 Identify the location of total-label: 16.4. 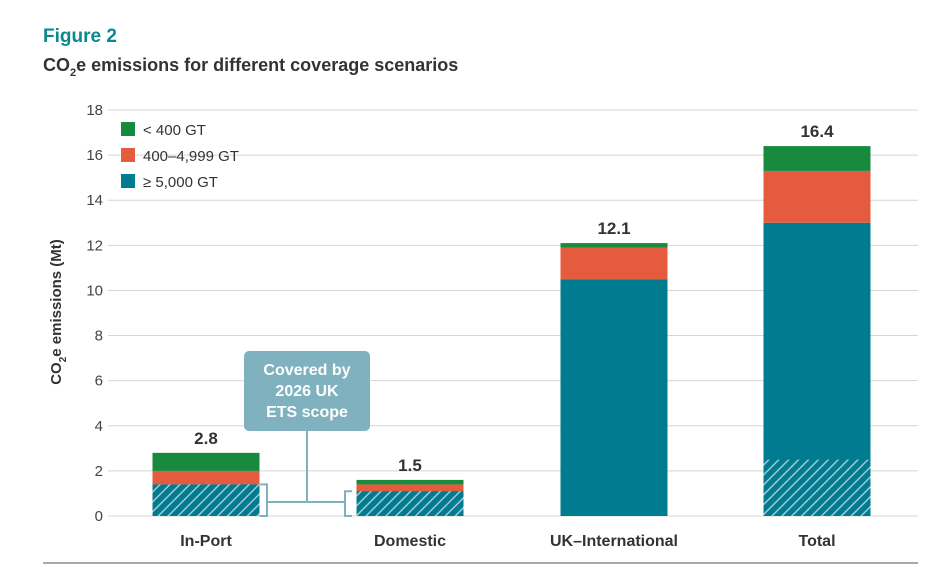
(817, 131).